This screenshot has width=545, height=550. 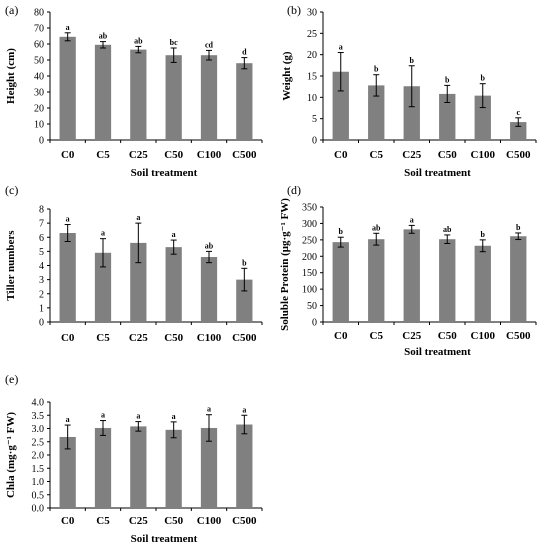 What do you see at coordinates (41, 210) in the screenshot?
I see `y-tick-label: 8` at bounding box center [41, 210].